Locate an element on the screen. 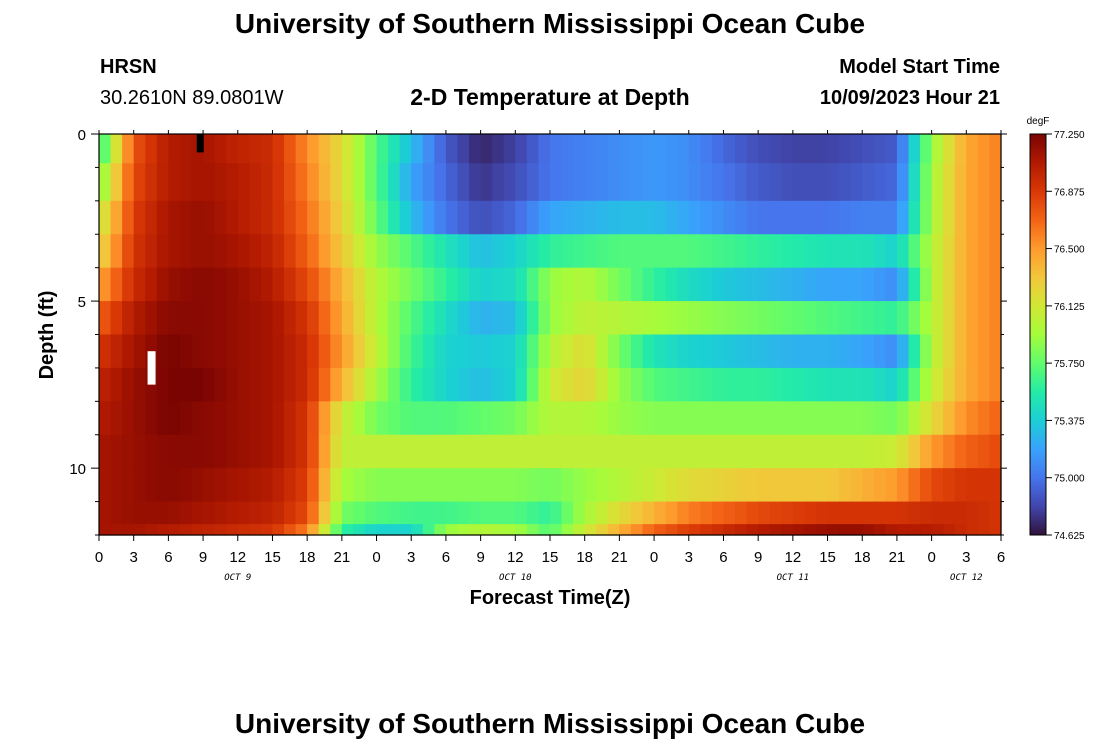 This screenshot has height=750, width=1100. x-tick-label: 6 is located at coordinates (168, 557).